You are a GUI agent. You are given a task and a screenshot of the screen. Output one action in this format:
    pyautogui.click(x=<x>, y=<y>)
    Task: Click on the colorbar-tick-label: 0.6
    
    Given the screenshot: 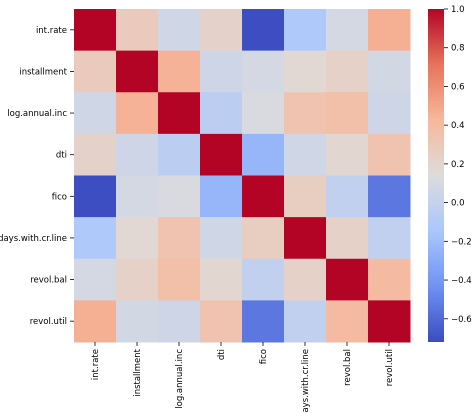 What is the action you would take?
    pyautogui.click(x=458, y=87)
    